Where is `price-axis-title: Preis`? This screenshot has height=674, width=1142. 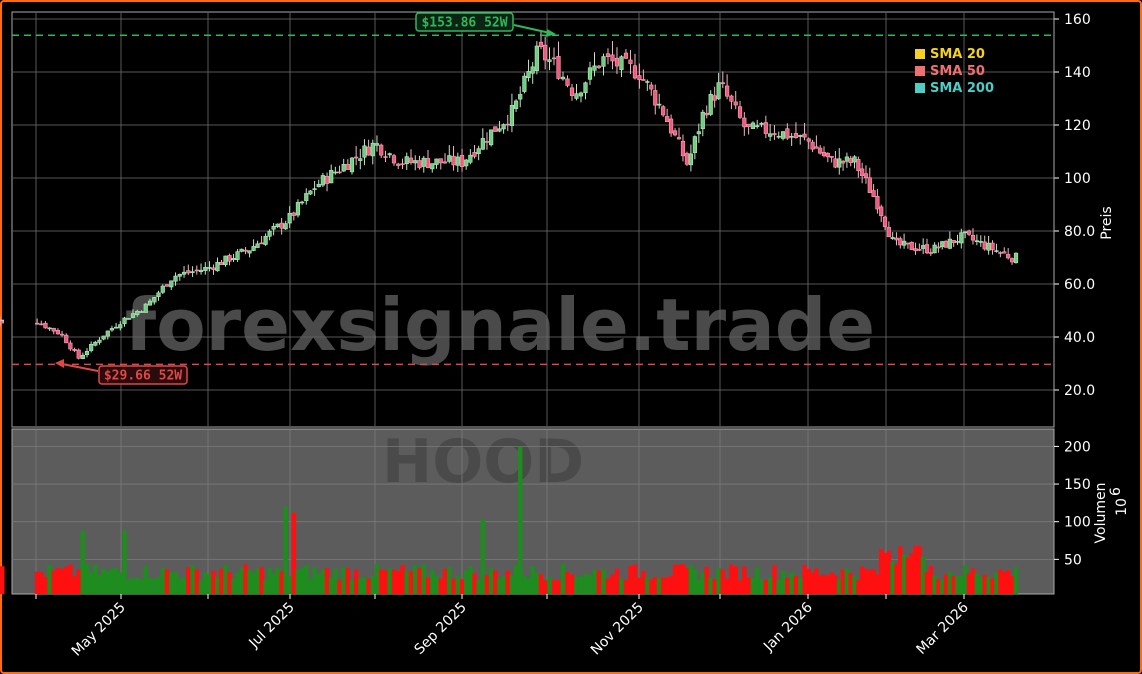
price-axis-title: Preis is located at coordinates (1107, 222).